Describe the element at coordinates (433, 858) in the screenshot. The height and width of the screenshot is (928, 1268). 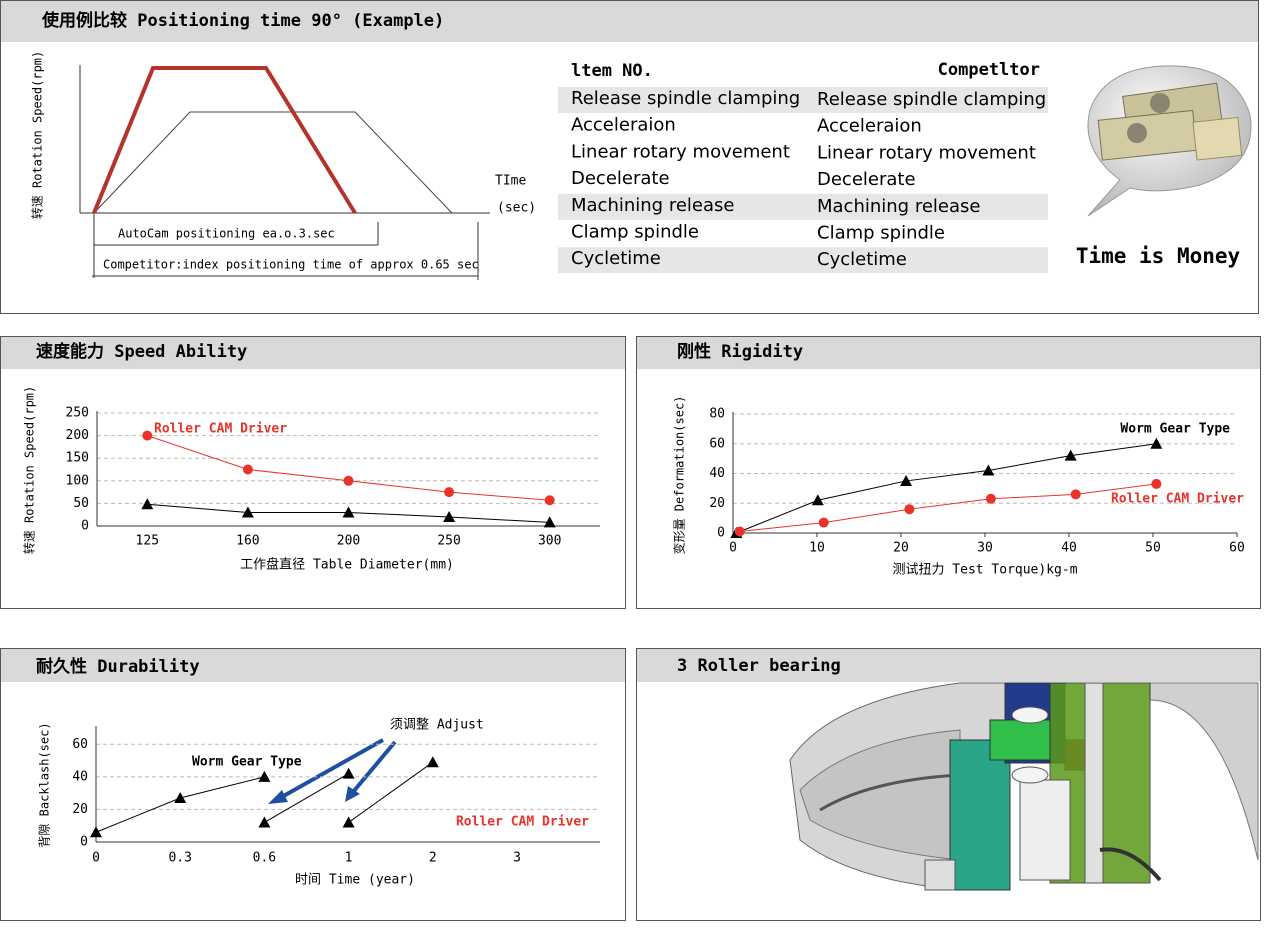
I see `x-tick-label: 2` at that location.